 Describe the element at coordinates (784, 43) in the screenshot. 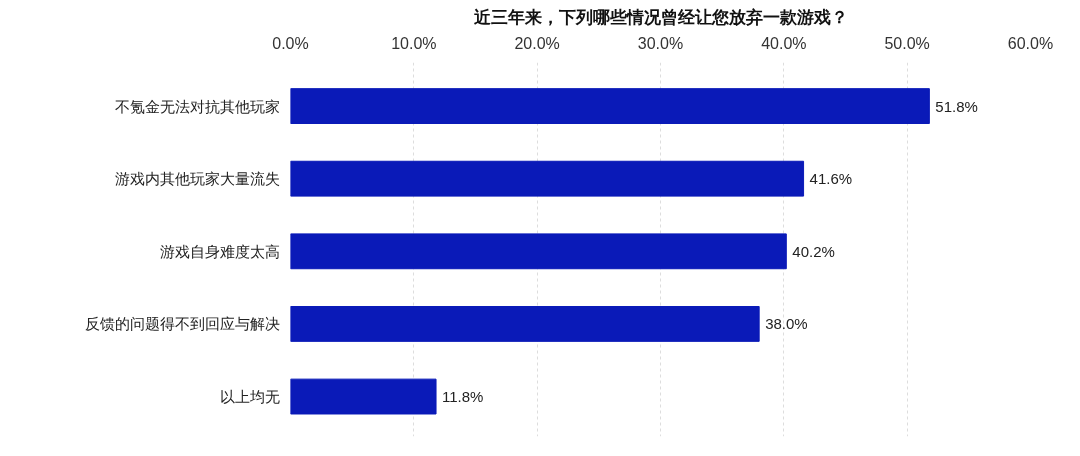

I see `x-tick-label: 40.0%` at that location.